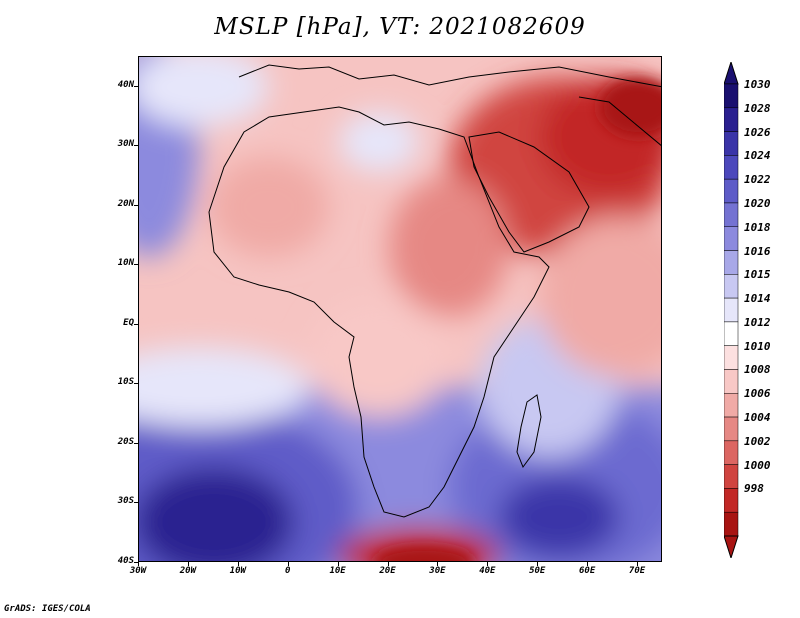 Image resolution: width=800 pixels, height=618 pixels. What do you see at coordinates (757, 299) in the screenshot?
I see `colorbar-label: 1014` at bounding box center [757, 299].